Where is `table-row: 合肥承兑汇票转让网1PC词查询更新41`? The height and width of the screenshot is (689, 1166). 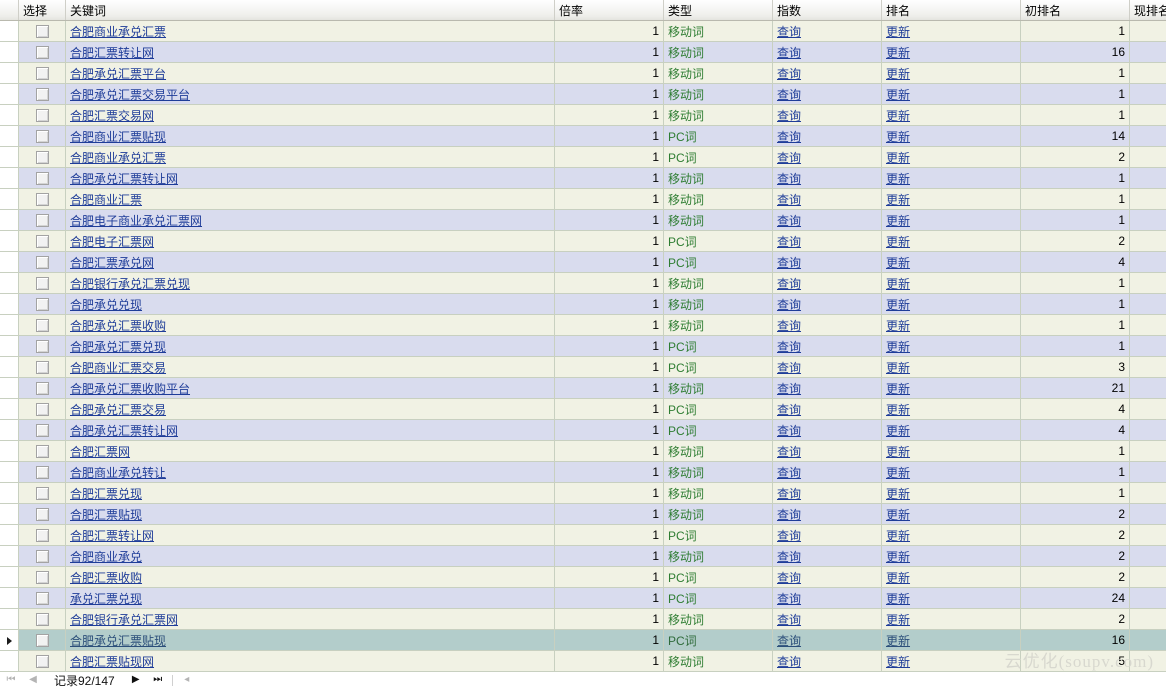 table-row: 合肥承兑汇票转让网1PC词查询更新41 is located at coordinates (583, 430).